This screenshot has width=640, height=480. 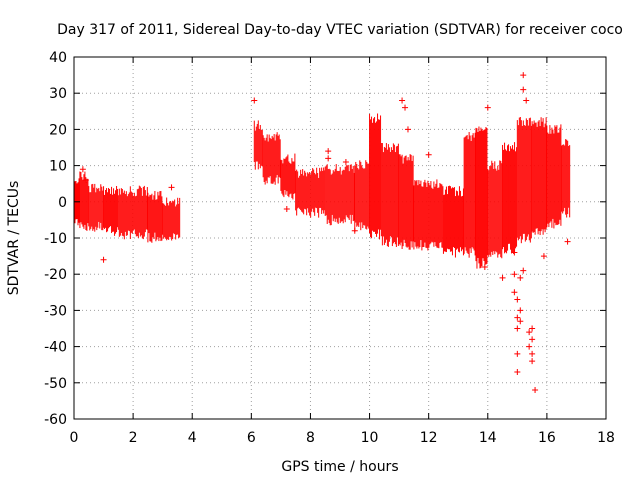 What do you see at coordinates (488, 438) in the screenshot?
I see `x-tick-label: 14` at bounding box center [488, 438].